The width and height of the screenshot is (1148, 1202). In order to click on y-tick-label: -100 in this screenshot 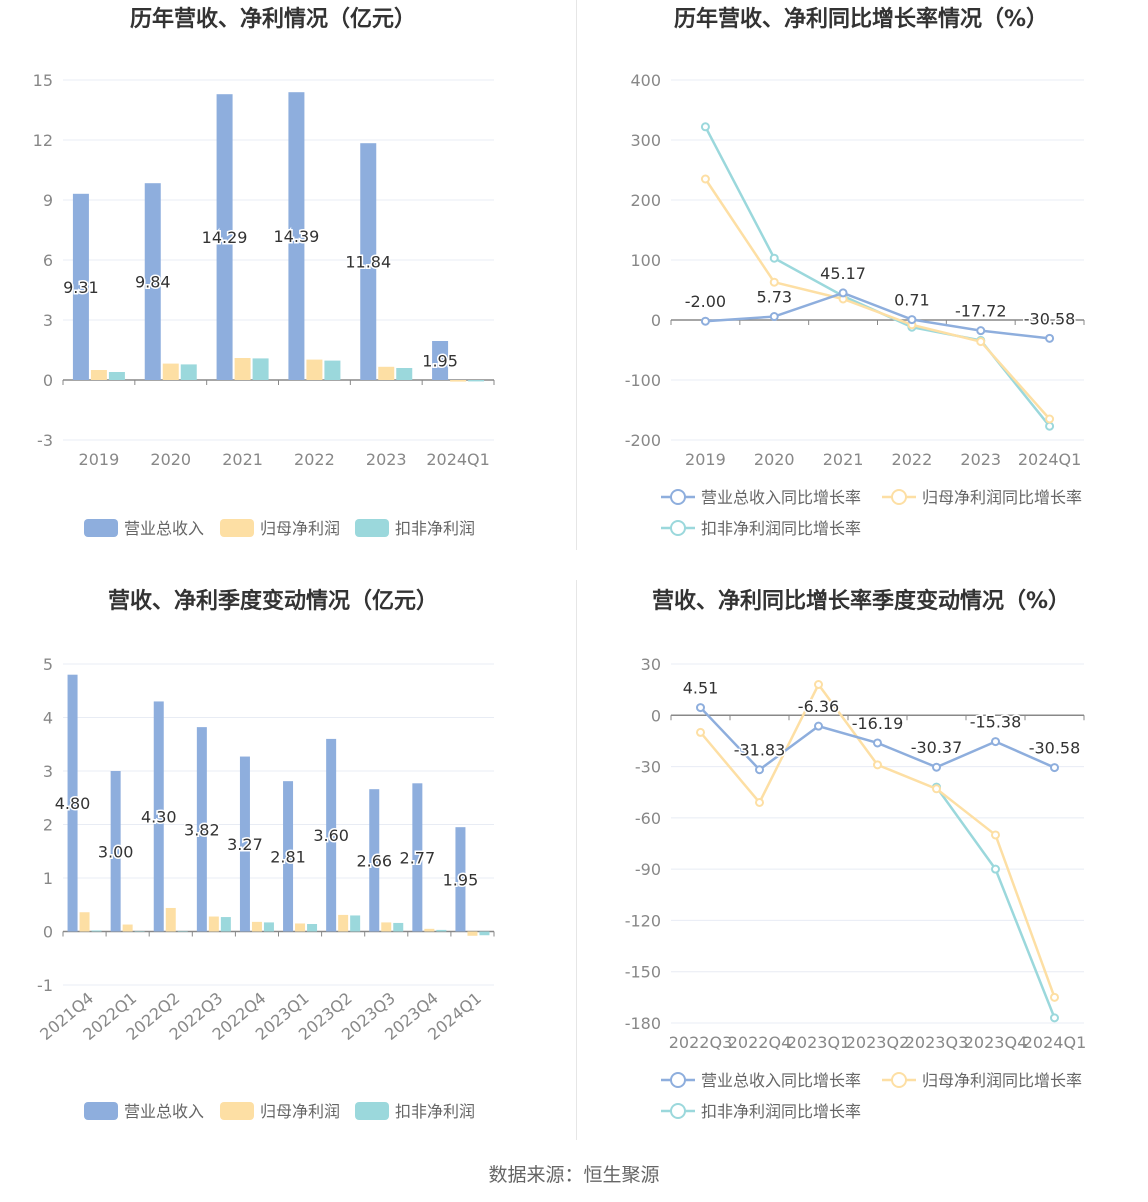, I will do `click(643, 380)`.